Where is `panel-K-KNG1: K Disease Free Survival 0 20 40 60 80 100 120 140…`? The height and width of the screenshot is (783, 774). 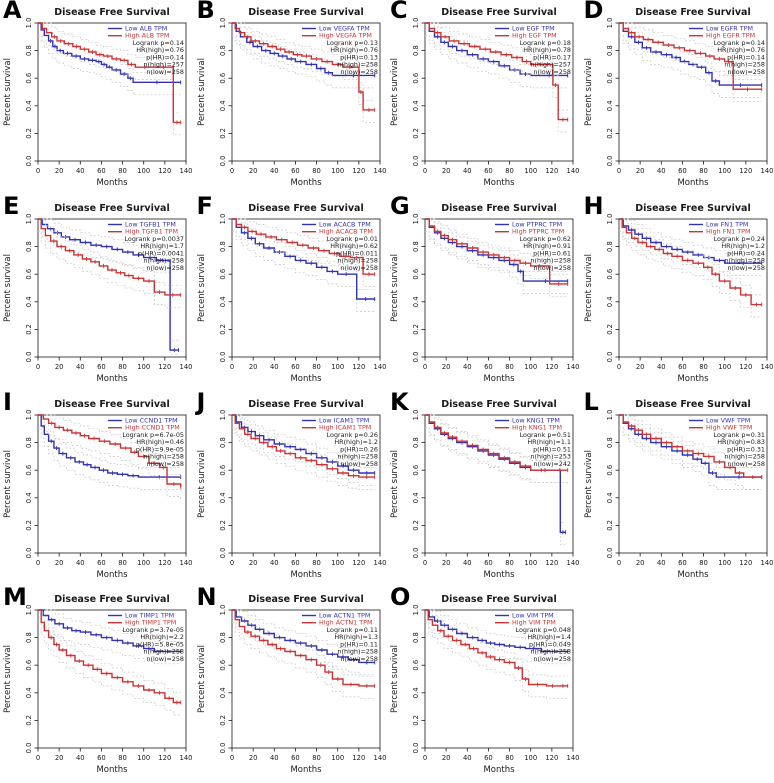 panel-K-KNG1: K Disease Free Survival 0 20 40 60 80 100 120 140… is located at coordinates (484, 490).